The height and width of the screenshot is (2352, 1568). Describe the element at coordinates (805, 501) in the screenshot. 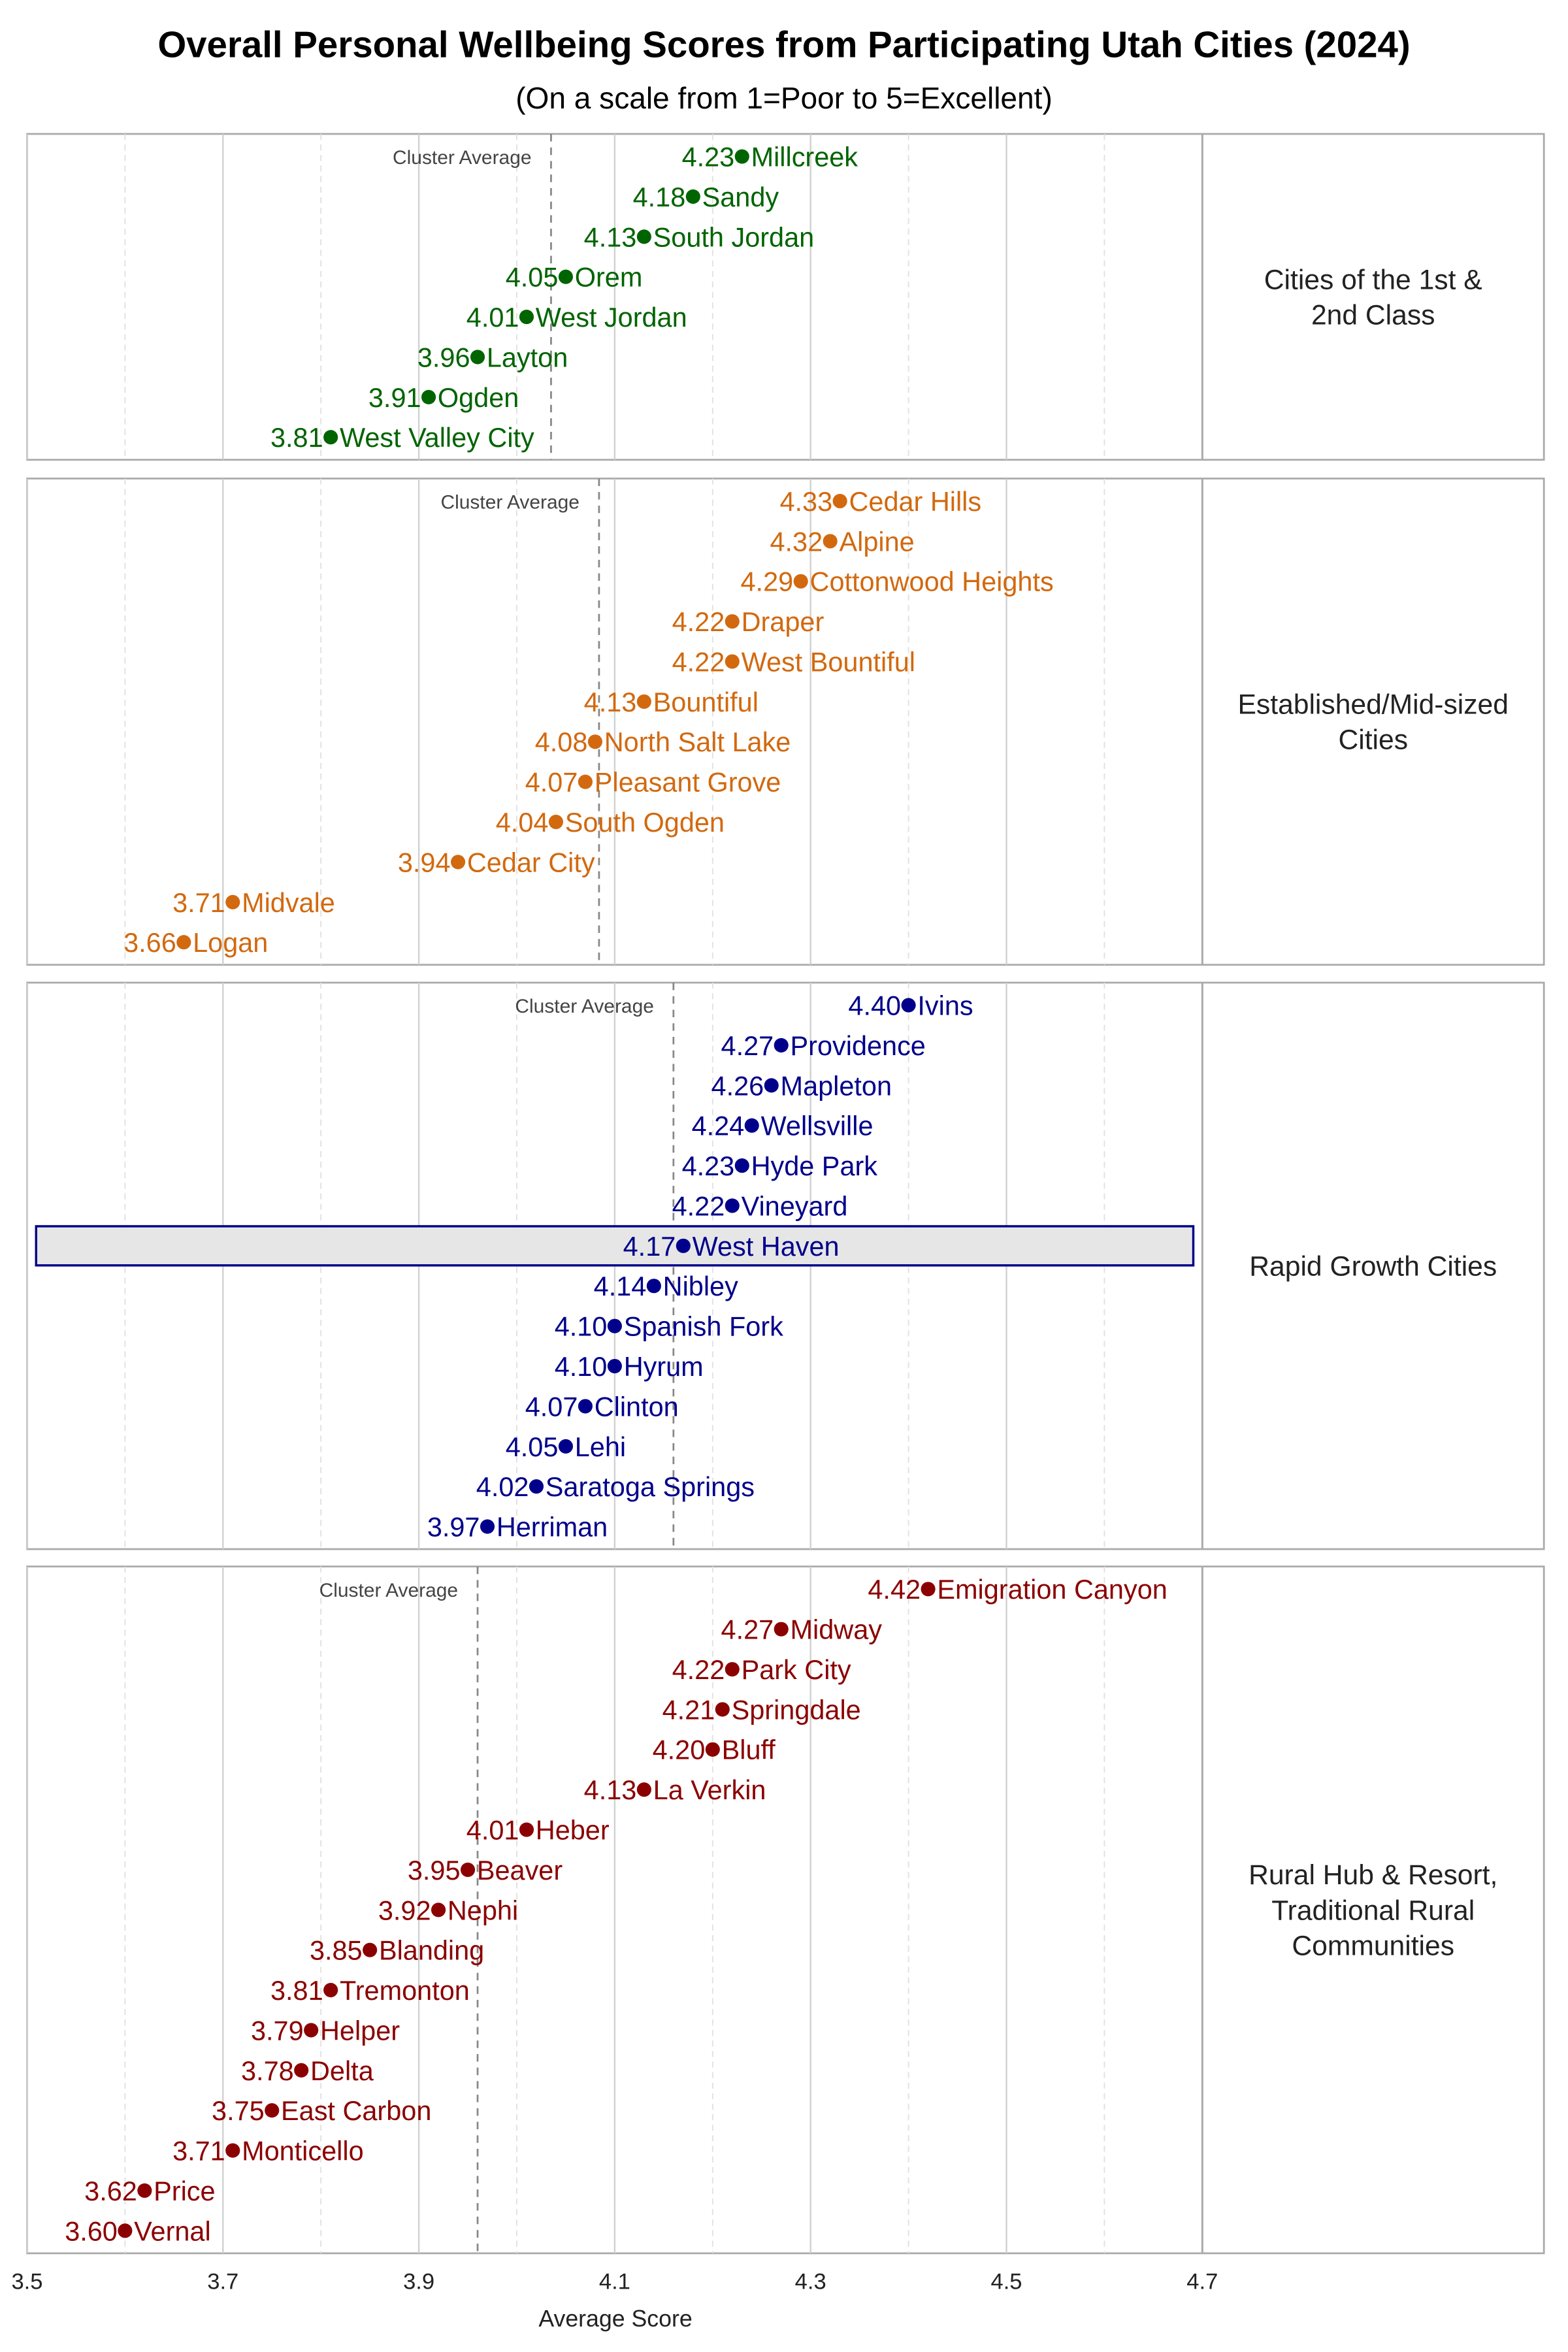

I see `value-label: 4.33` at that location.